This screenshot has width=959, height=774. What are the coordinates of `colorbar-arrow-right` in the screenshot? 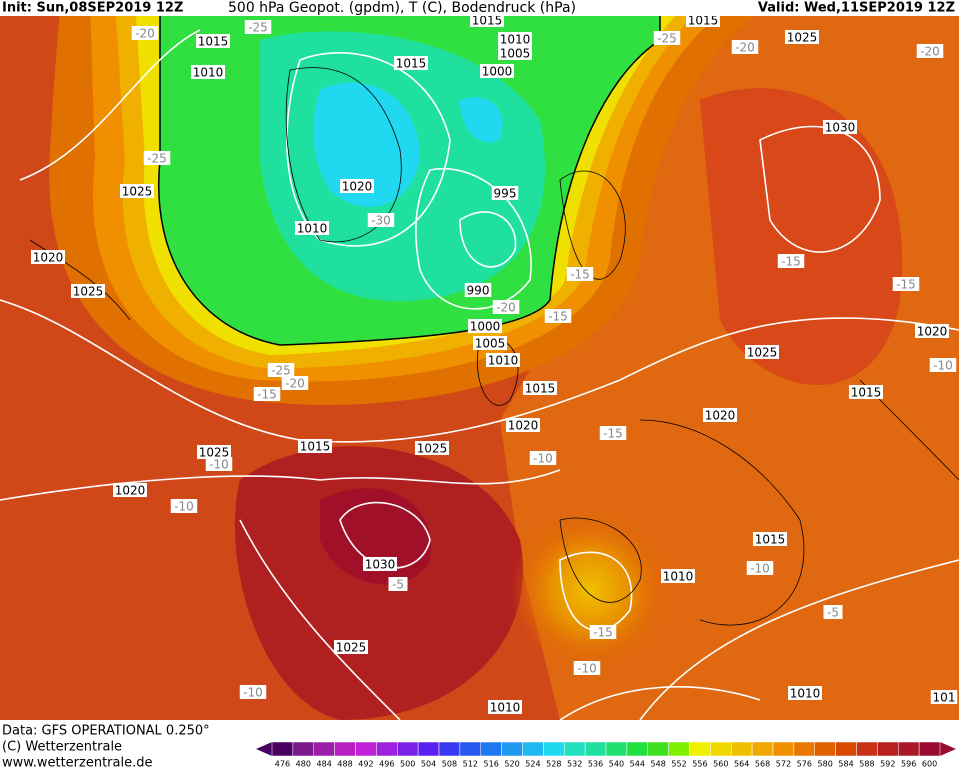 It's located at (948, 749).